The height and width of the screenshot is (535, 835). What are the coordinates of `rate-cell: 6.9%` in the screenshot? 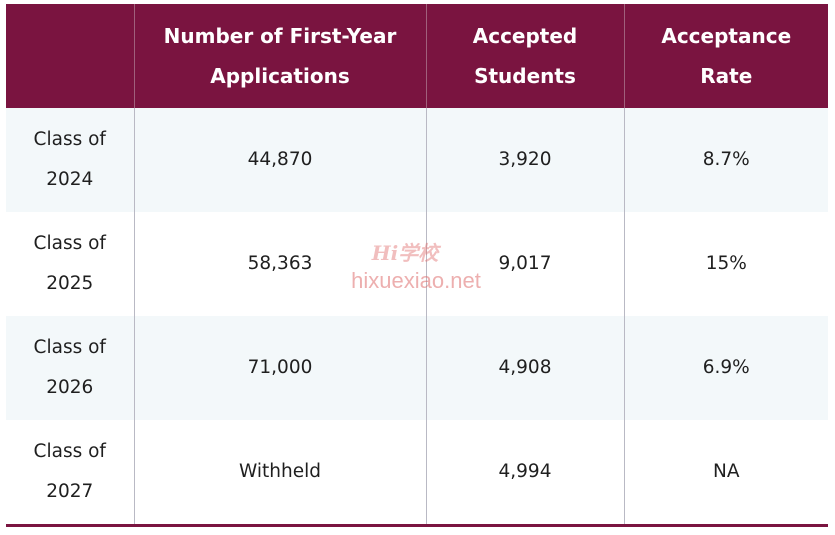 It's located at (726, 368).